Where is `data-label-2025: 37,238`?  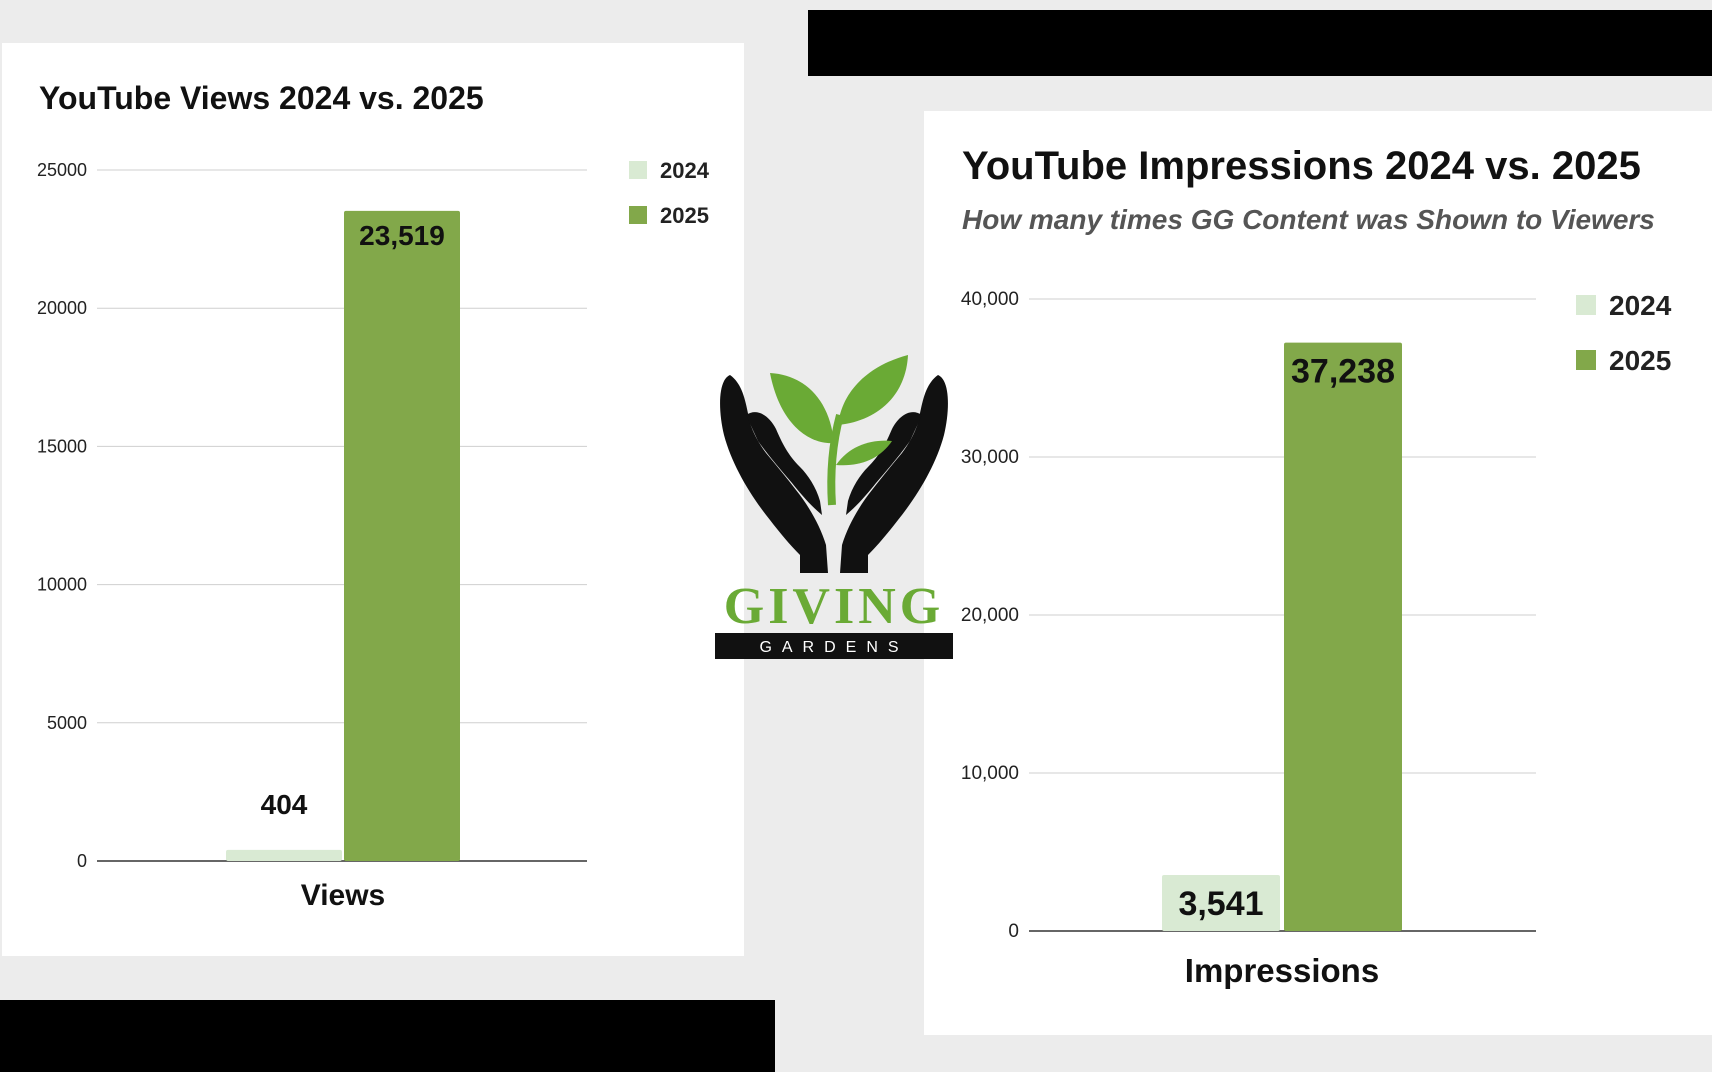
data-label-2025: 37,238 is located at coordinates (1343, 372).